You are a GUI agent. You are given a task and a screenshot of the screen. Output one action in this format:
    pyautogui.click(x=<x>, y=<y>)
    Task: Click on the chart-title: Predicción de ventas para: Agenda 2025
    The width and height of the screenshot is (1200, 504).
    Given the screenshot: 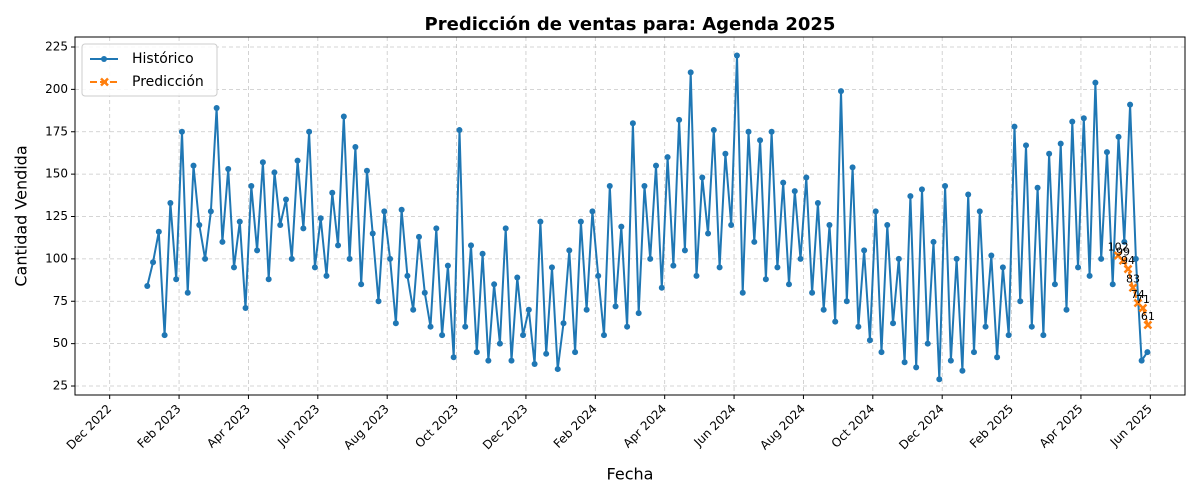 What is the action you would take?
    pyautogui.click(x=630, y=24)
    